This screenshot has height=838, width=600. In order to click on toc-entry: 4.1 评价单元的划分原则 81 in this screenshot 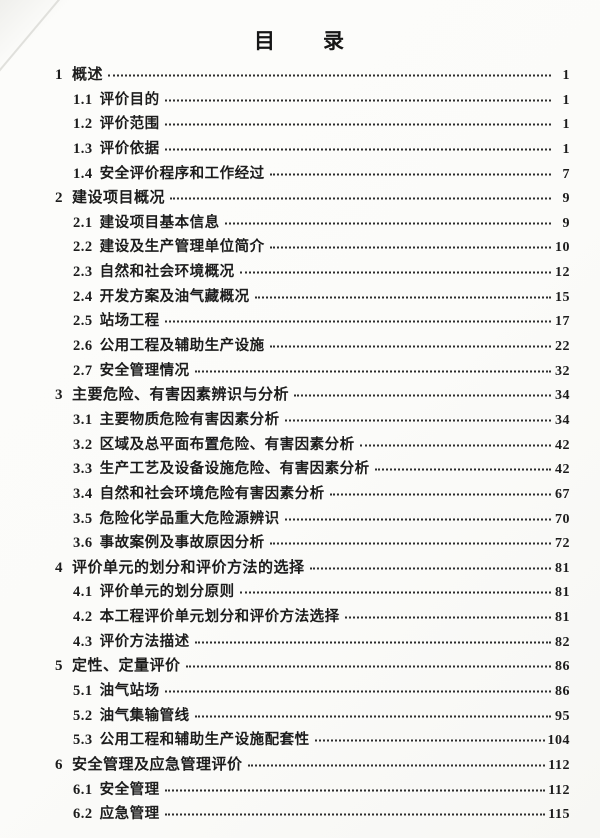, I will do `click(312, 592)`.